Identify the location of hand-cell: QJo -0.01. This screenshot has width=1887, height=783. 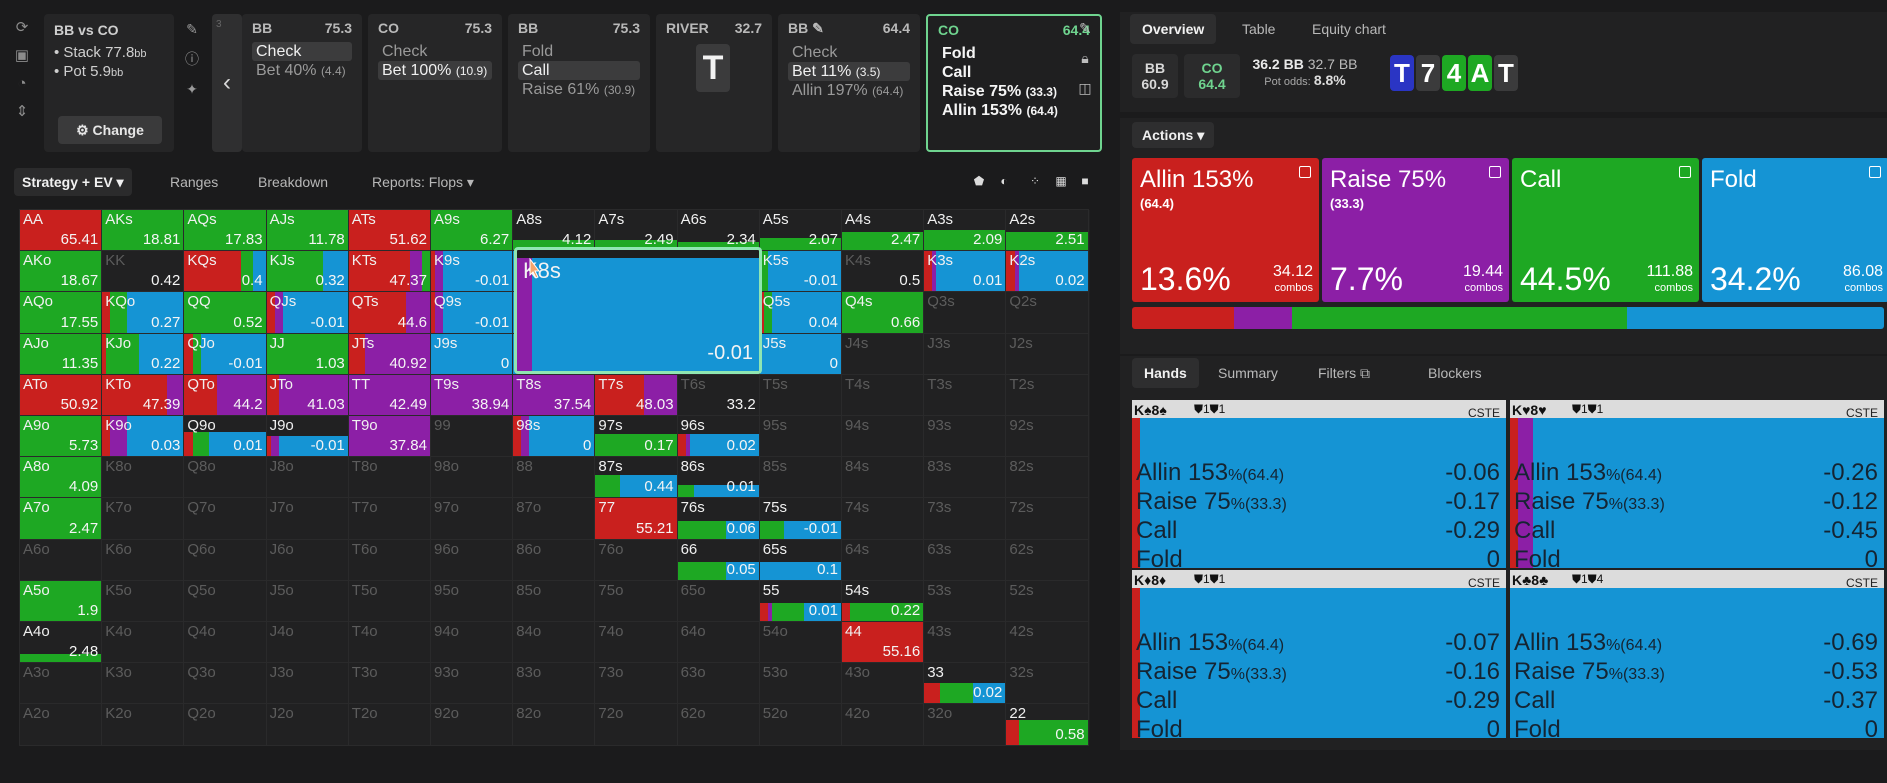
(225, 353).